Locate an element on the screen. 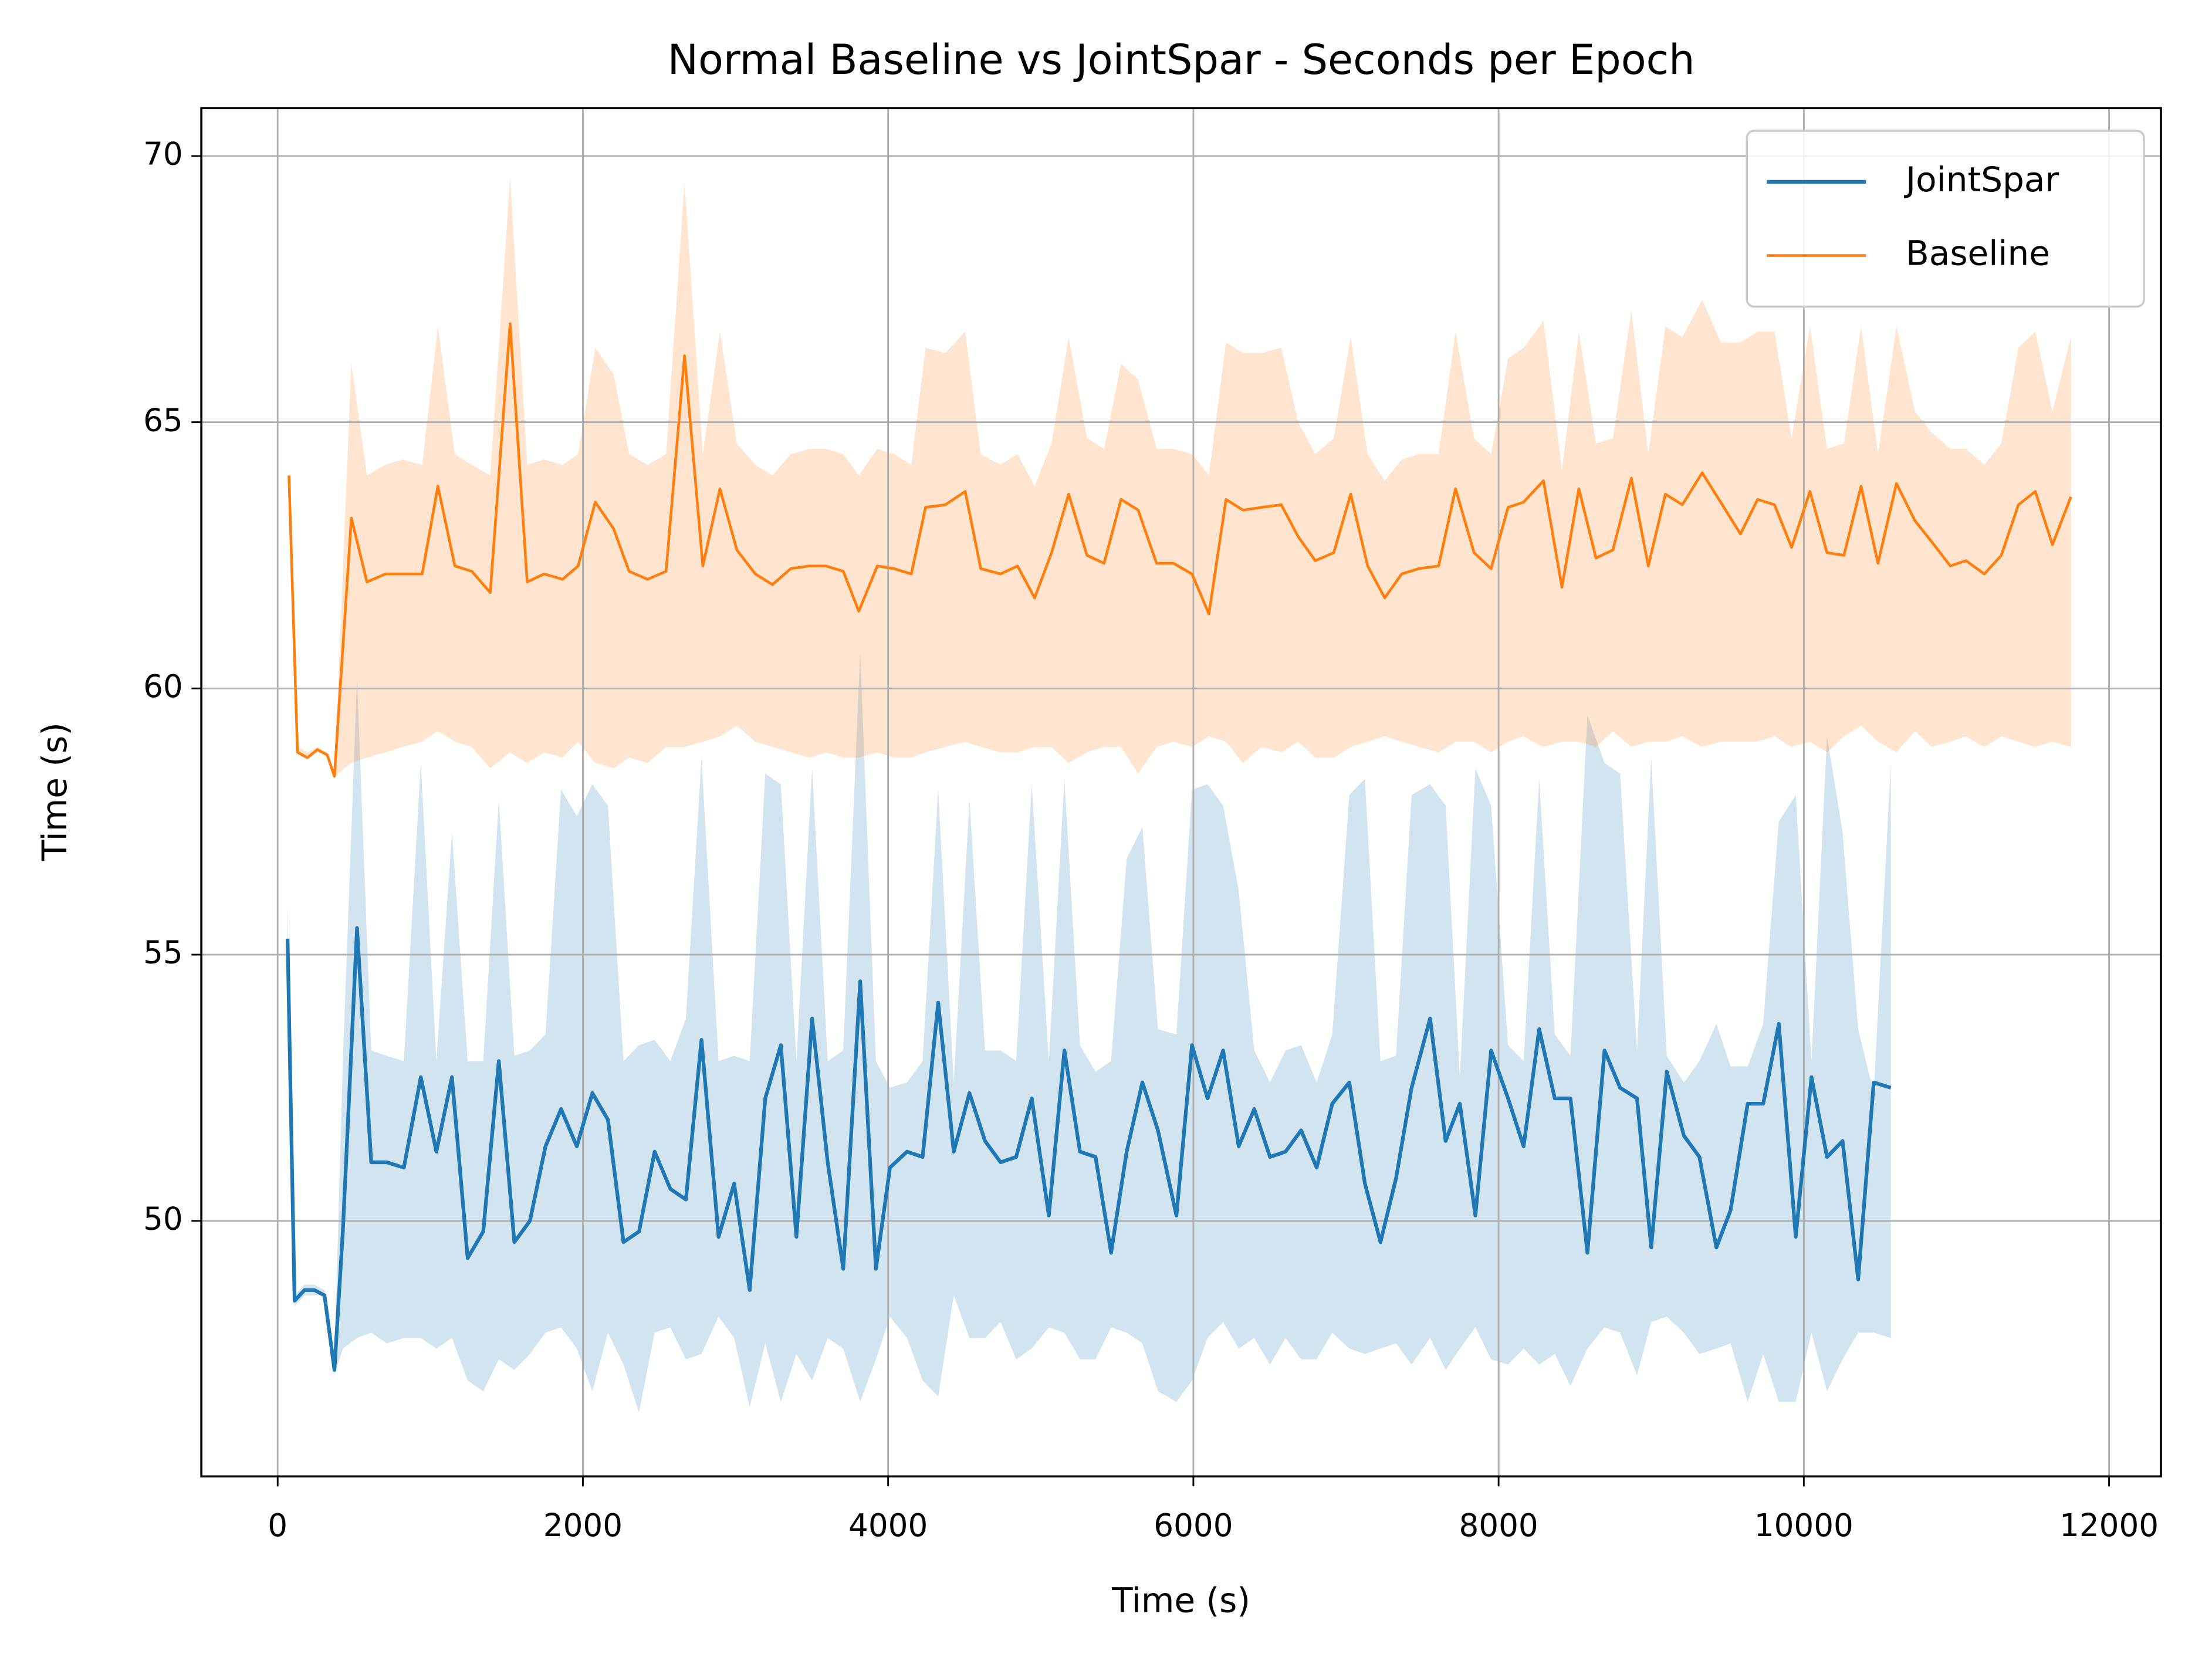 The image size is (2212, 1654). x-tick-label: 2000 is located at coordinates (583, 1526).